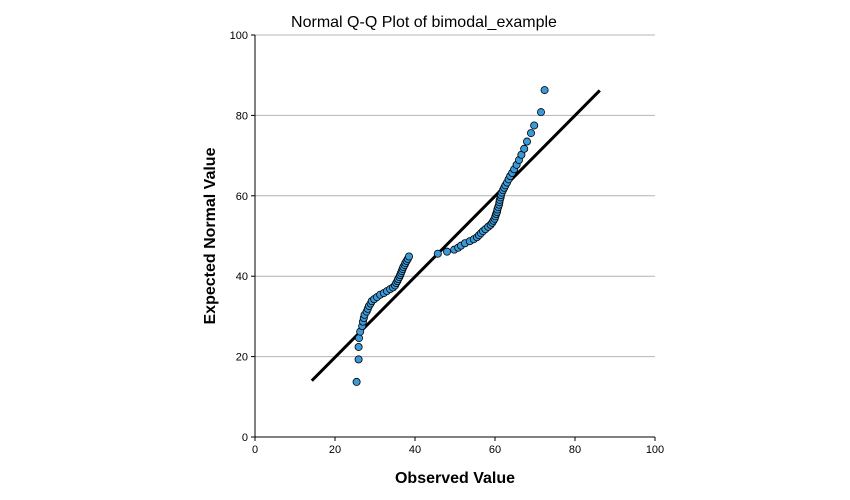 The width and height of the screenshot is (850, 500). What do you see at coordinates (335, 450) in the screenshot?
I see `x-tick-label: 20` at bounding box center [335, 450].